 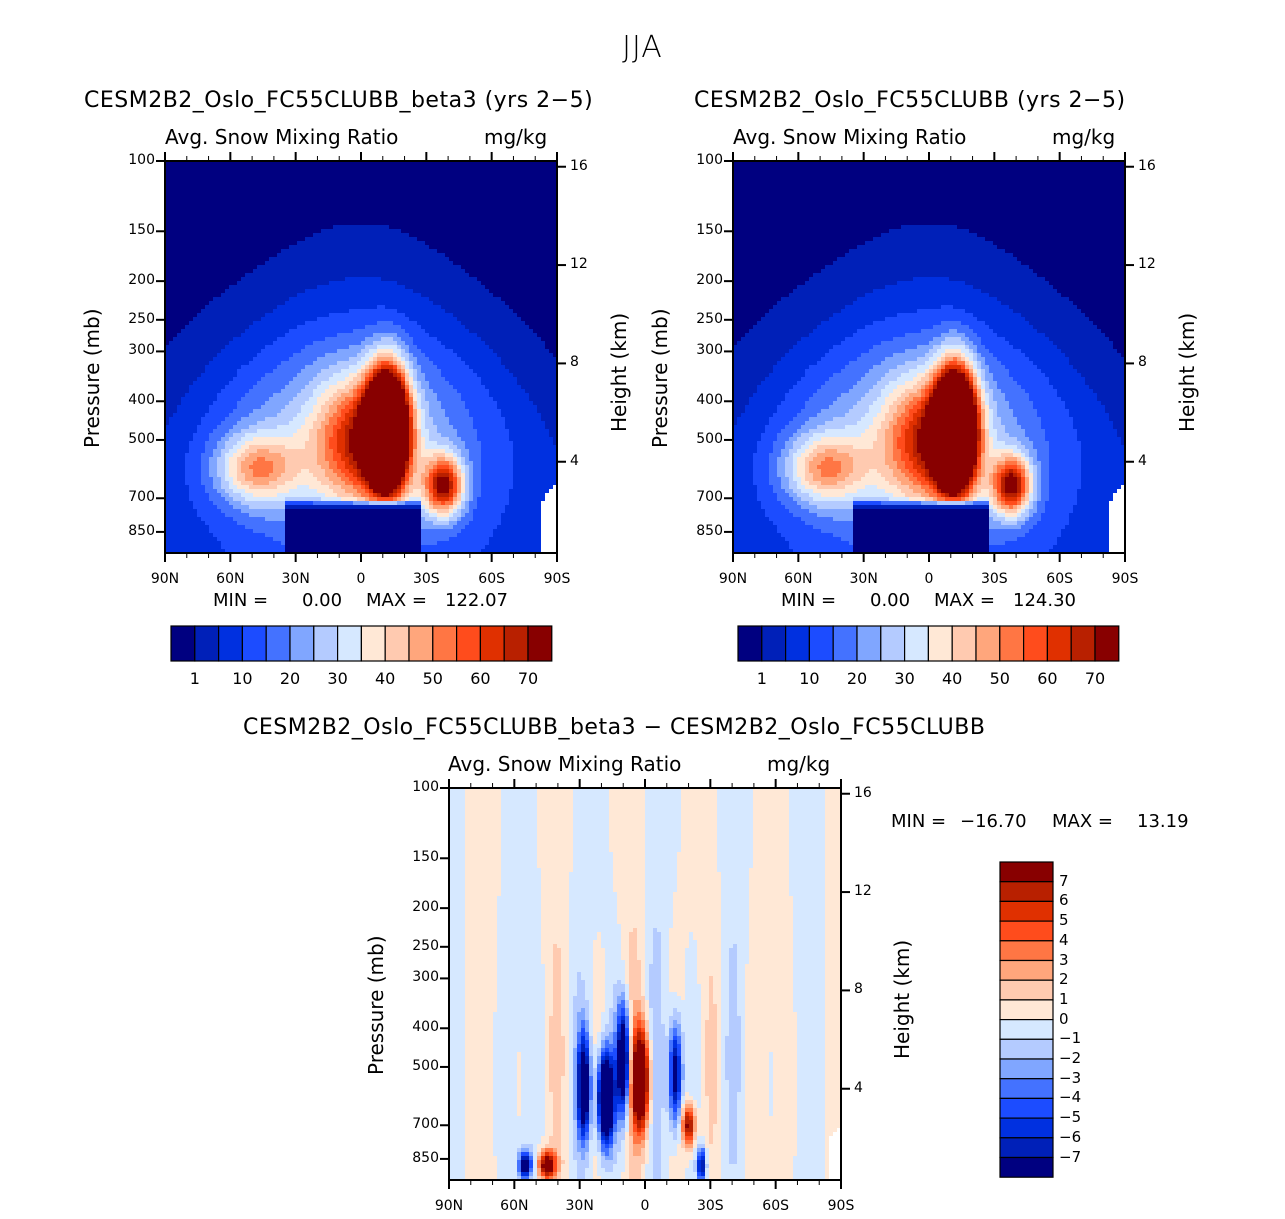 What do you see at coordinates (432, 678) in the screenshot?
I see `colorbar-label: 50` at bounding box center [432, 678].